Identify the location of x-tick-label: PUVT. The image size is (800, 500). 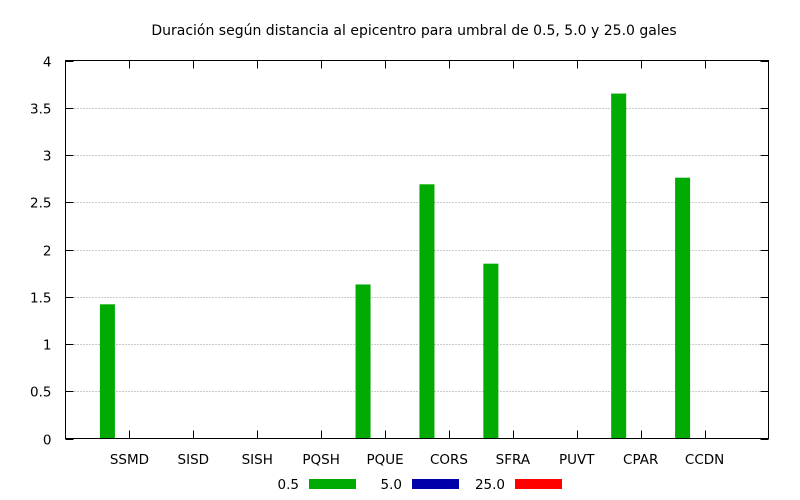
(577, 460).